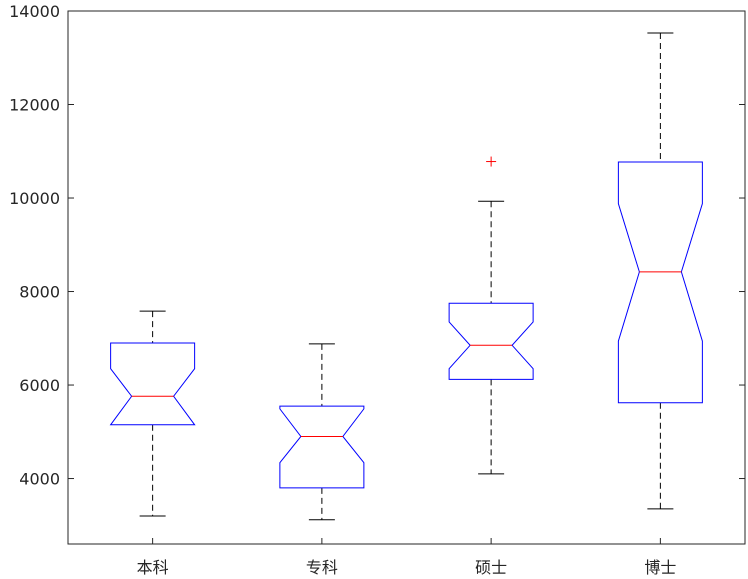 The height and width of the screenshot is (579, 748). Describe the element at coordinates (34, 11) in the screenshot. I see `y-tick-label: 14000` at that location.